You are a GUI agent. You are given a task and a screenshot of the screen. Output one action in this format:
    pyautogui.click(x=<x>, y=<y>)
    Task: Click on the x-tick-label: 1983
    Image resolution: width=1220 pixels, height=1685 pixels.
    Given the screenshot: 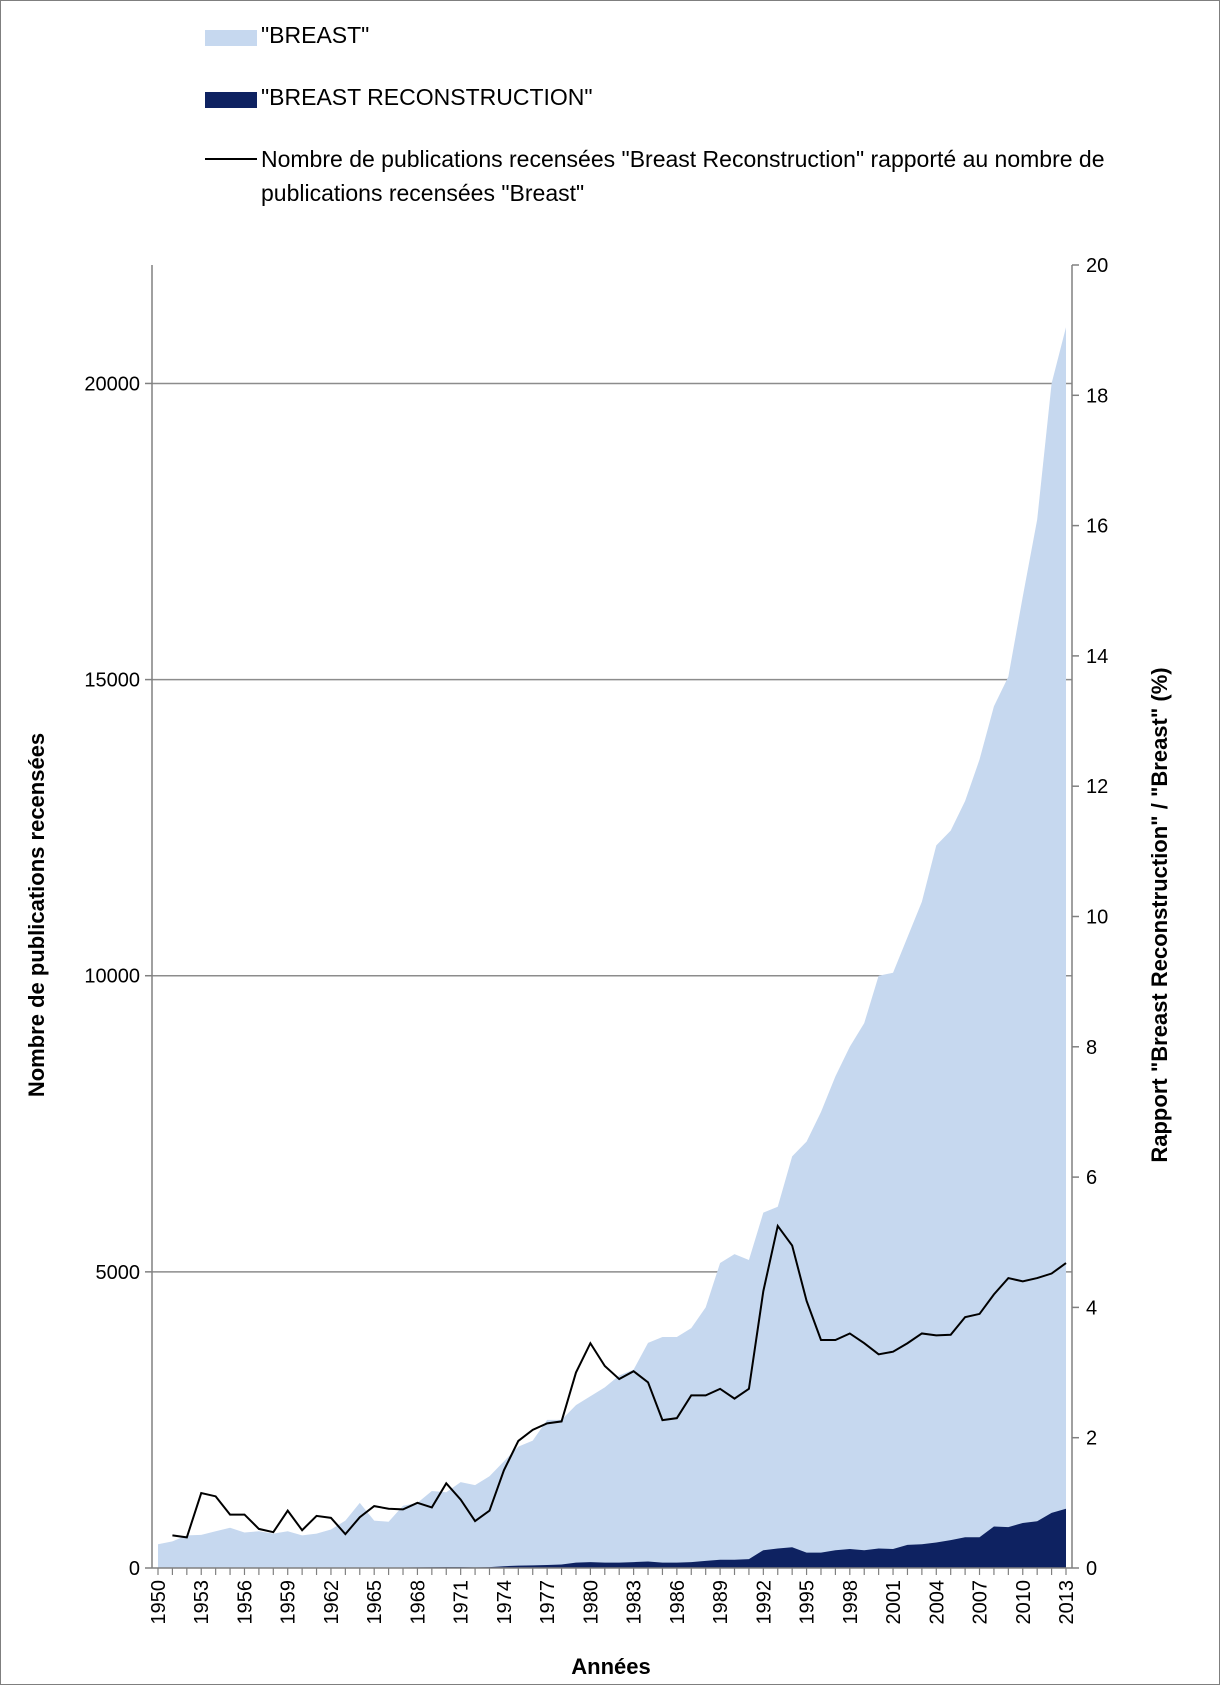 What is the action you would take?
    pyautogui.click(x=635, y=1602)
    